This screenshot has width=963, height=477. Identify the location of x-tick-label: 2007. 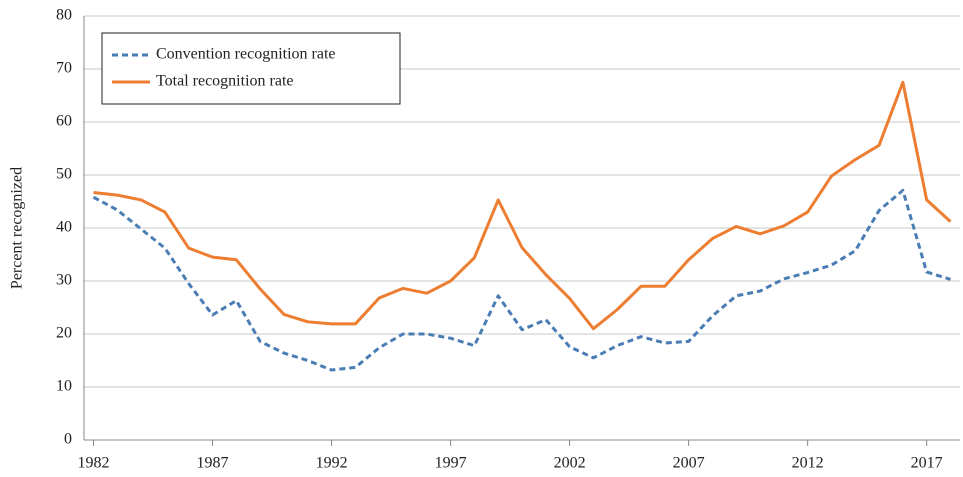
(689, 463).